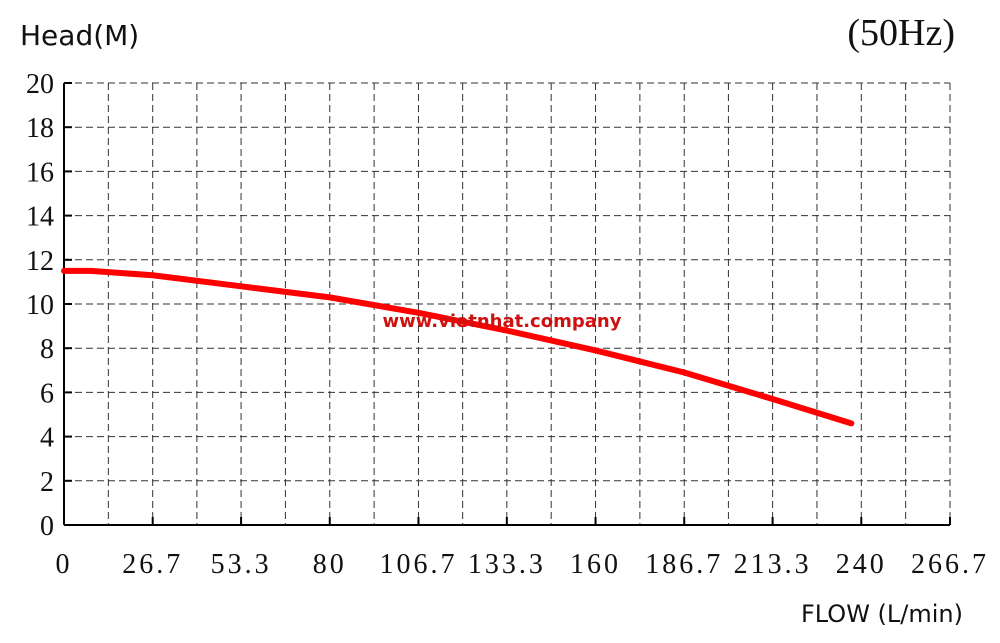 The image size is (1000, 643). Describe the element at coordinates (595, 564) in the screenshot. I see `x-tick-label: 160` at that location.